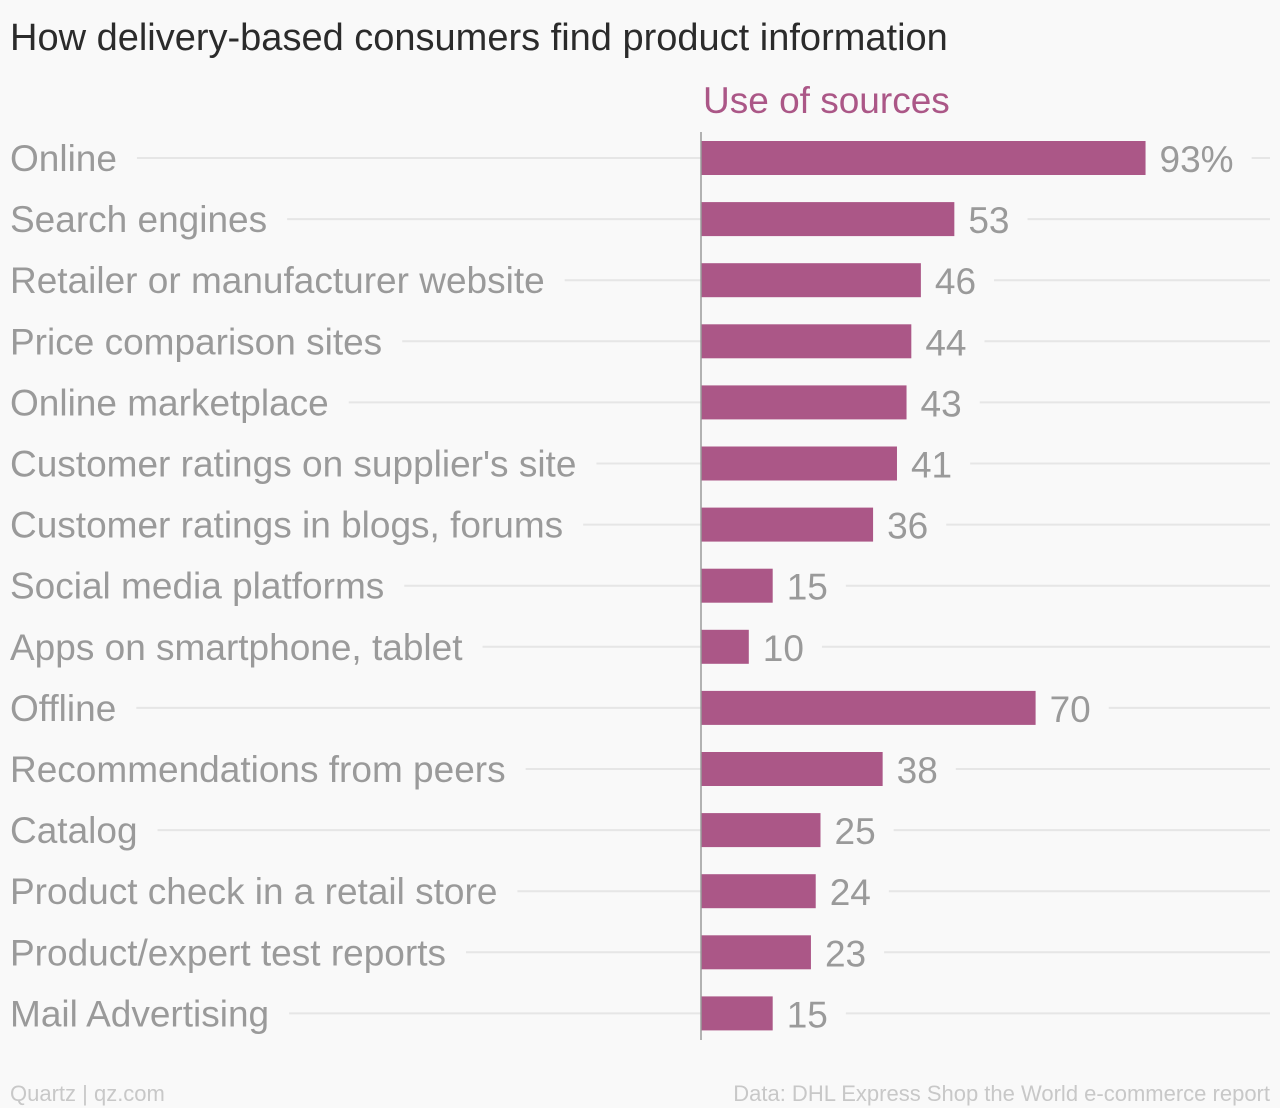  I want to click on value-label: 25, so click(855, 831).